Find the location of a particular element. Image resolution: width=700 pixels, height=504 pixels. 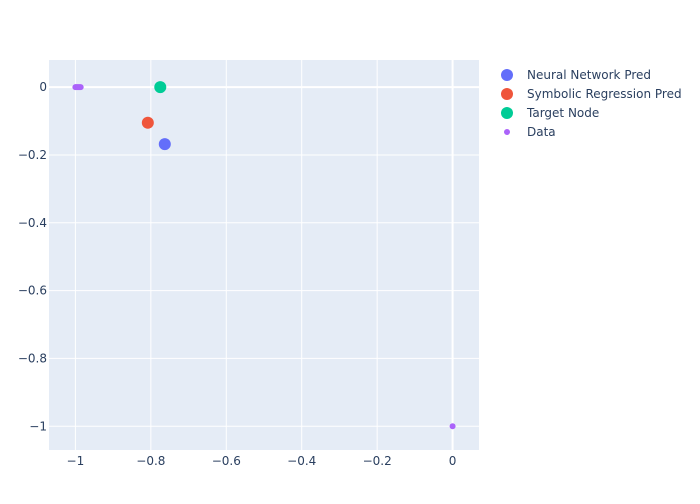

x-tick-label: −0.8 is located at coordinates (150, 461).